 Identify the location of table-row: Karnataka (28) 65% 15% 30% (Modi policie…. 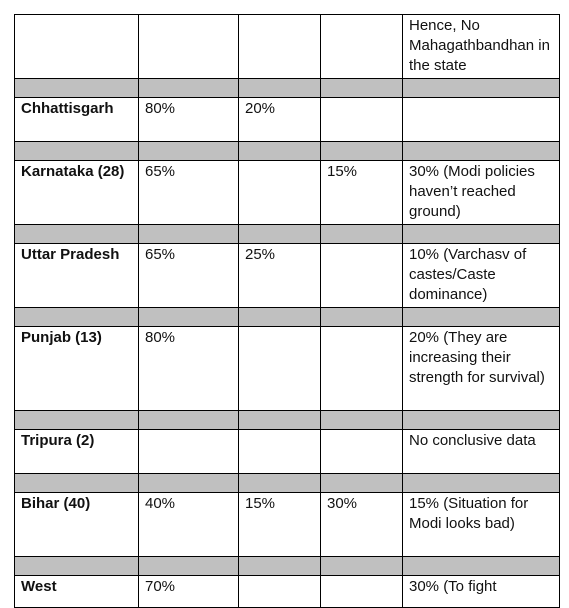
(287, 192).